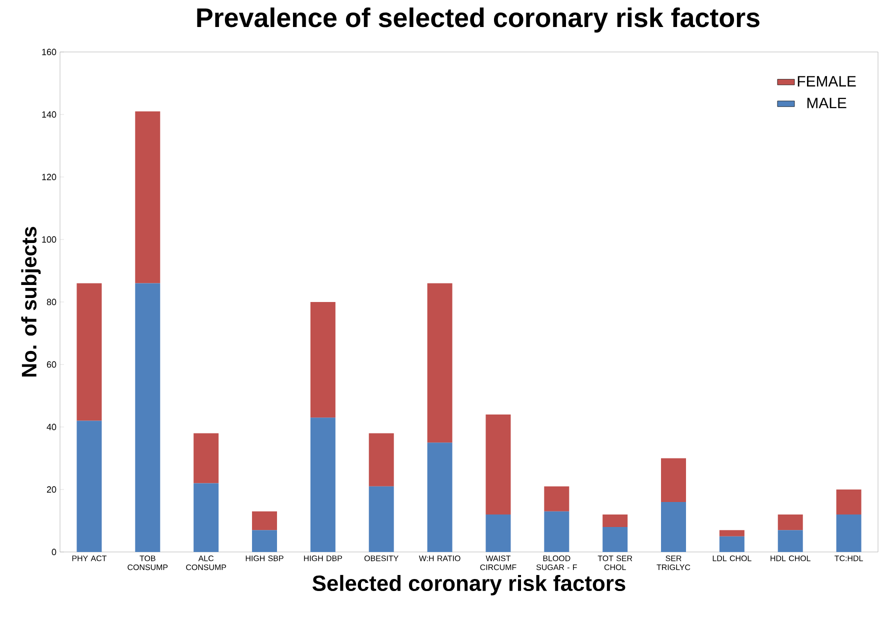  I want to click on y-axis-title: No. of subjects, so click(31, 301).